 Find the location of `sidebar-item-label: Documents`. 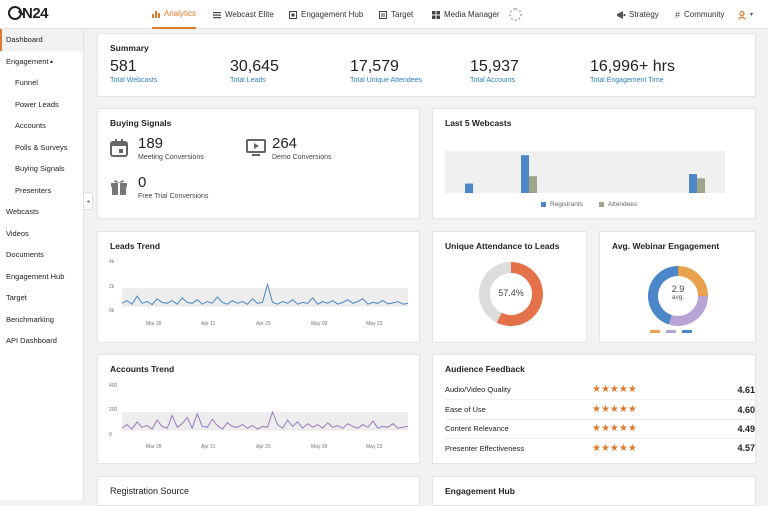

sidebar-item-label: Documents is located at coordinates (25, 255).